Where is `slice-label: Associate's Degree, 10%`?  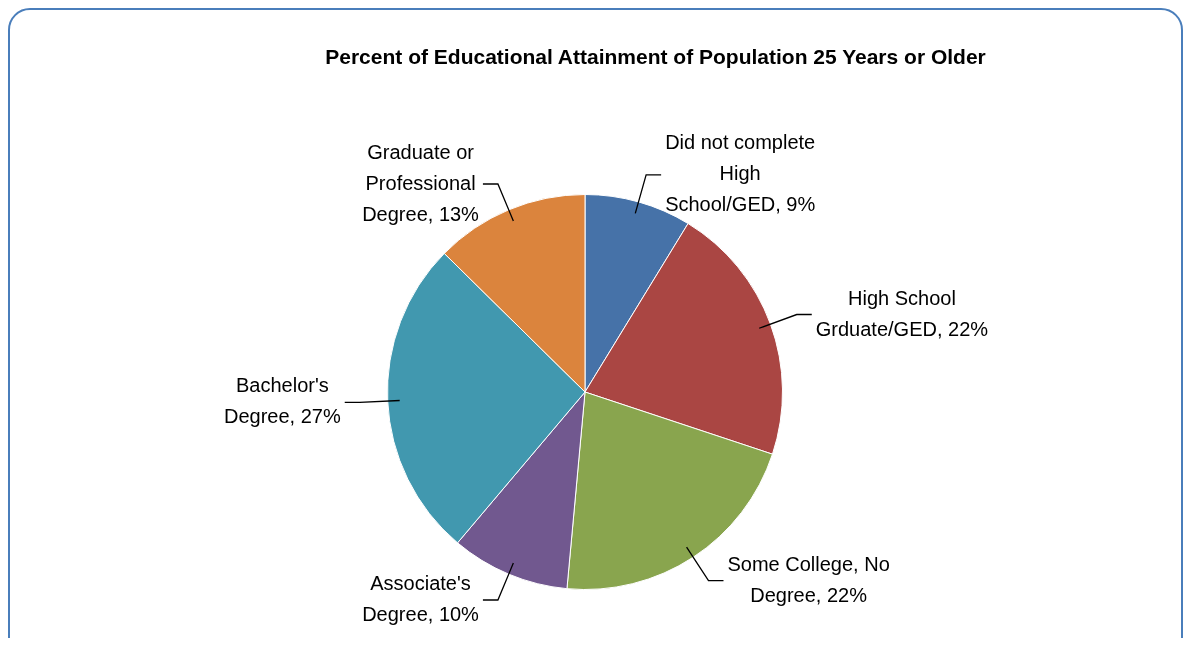
slice-label: Associate's Degree, 10% is located at coordinates (421, 599).